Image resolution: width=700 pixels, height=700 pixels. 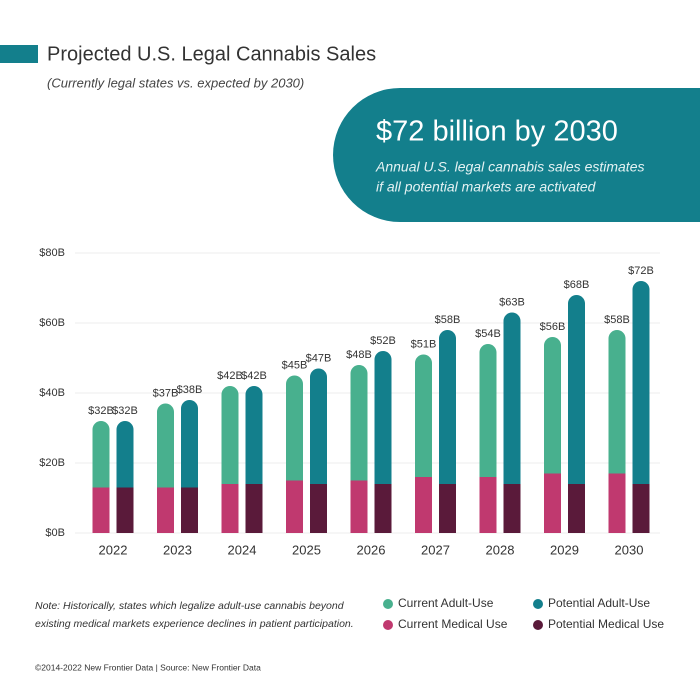 I want to click on total-label: $52B, so click(x=383, y=341).